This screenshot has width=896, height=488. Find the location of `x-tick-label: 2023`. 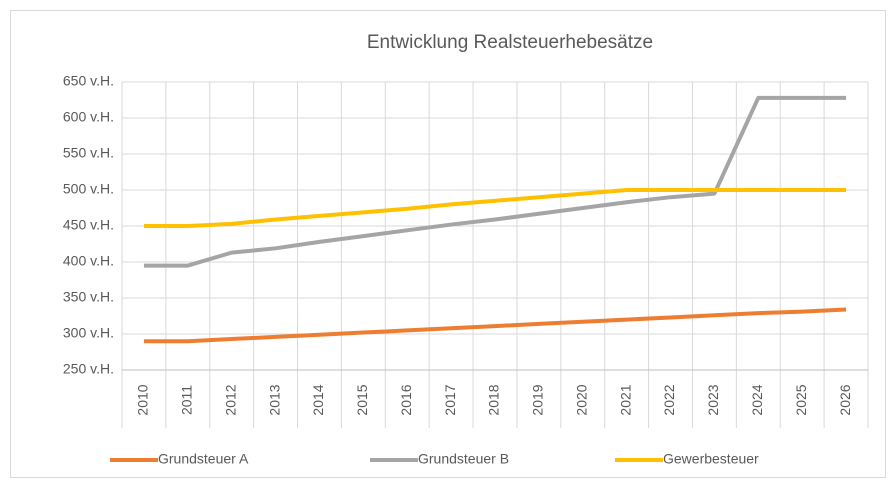

x-tick-label: 2023 is located at coordinates (713, 399).